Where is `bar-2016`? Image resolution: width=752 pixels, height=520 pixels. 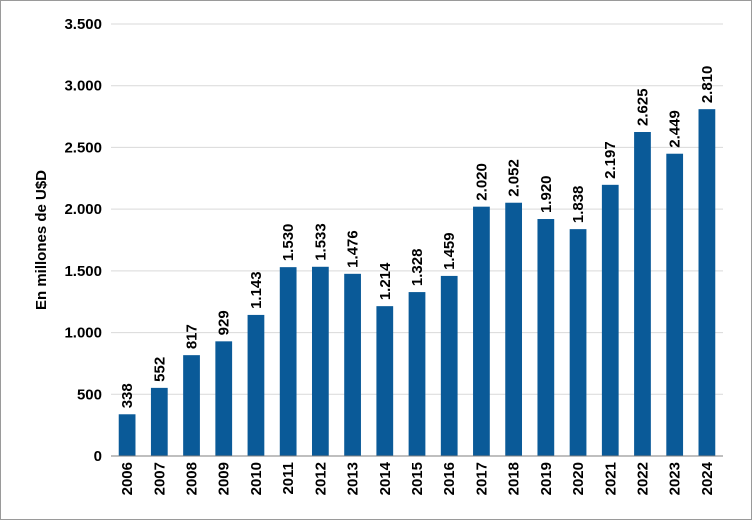
bar-2016 is located at coordinates (449, 365).